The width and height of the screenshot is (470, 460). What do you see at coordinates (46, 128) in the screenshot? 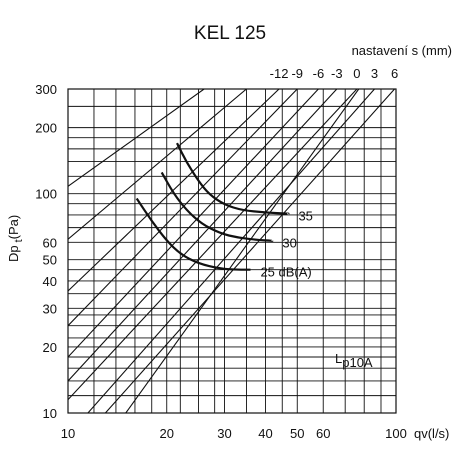
I see `y-tick-label: 200` at bounding box center [46, 128].